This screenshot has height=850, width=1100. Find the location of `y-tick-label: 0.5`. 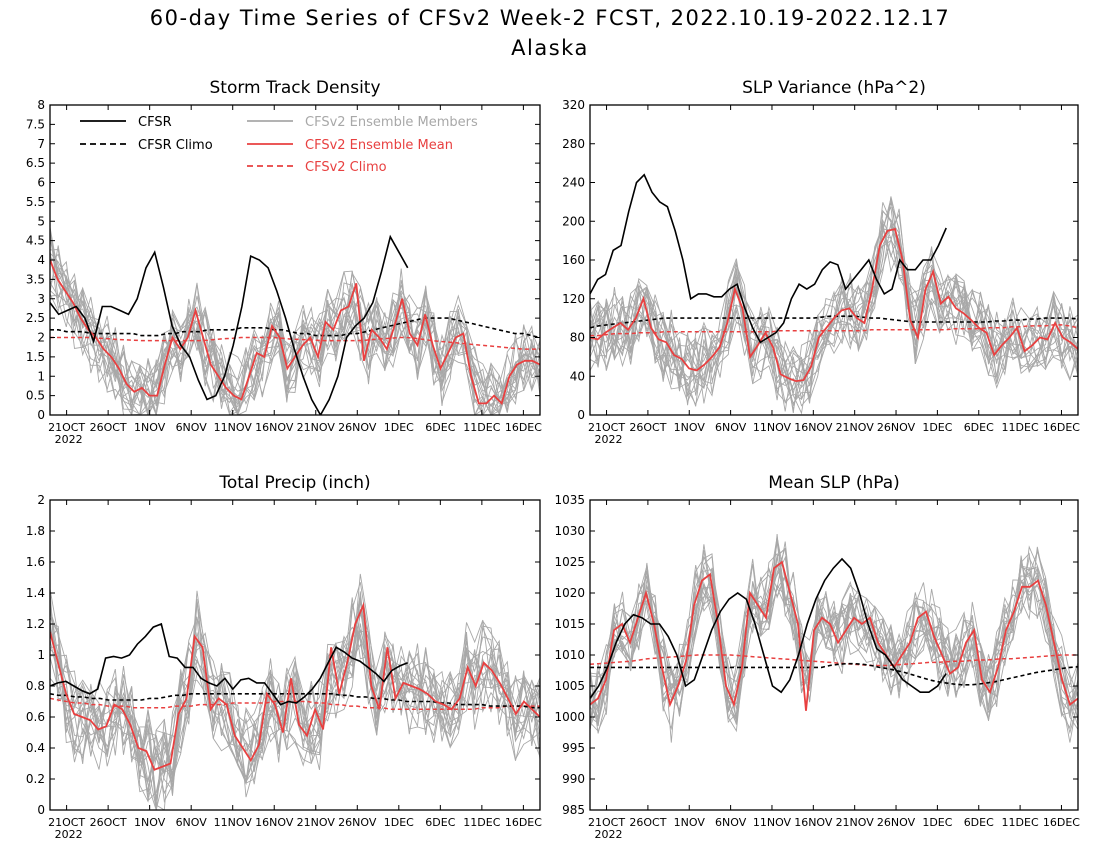

y-tick-label: 0.5 is located at coordinates (35, 396).